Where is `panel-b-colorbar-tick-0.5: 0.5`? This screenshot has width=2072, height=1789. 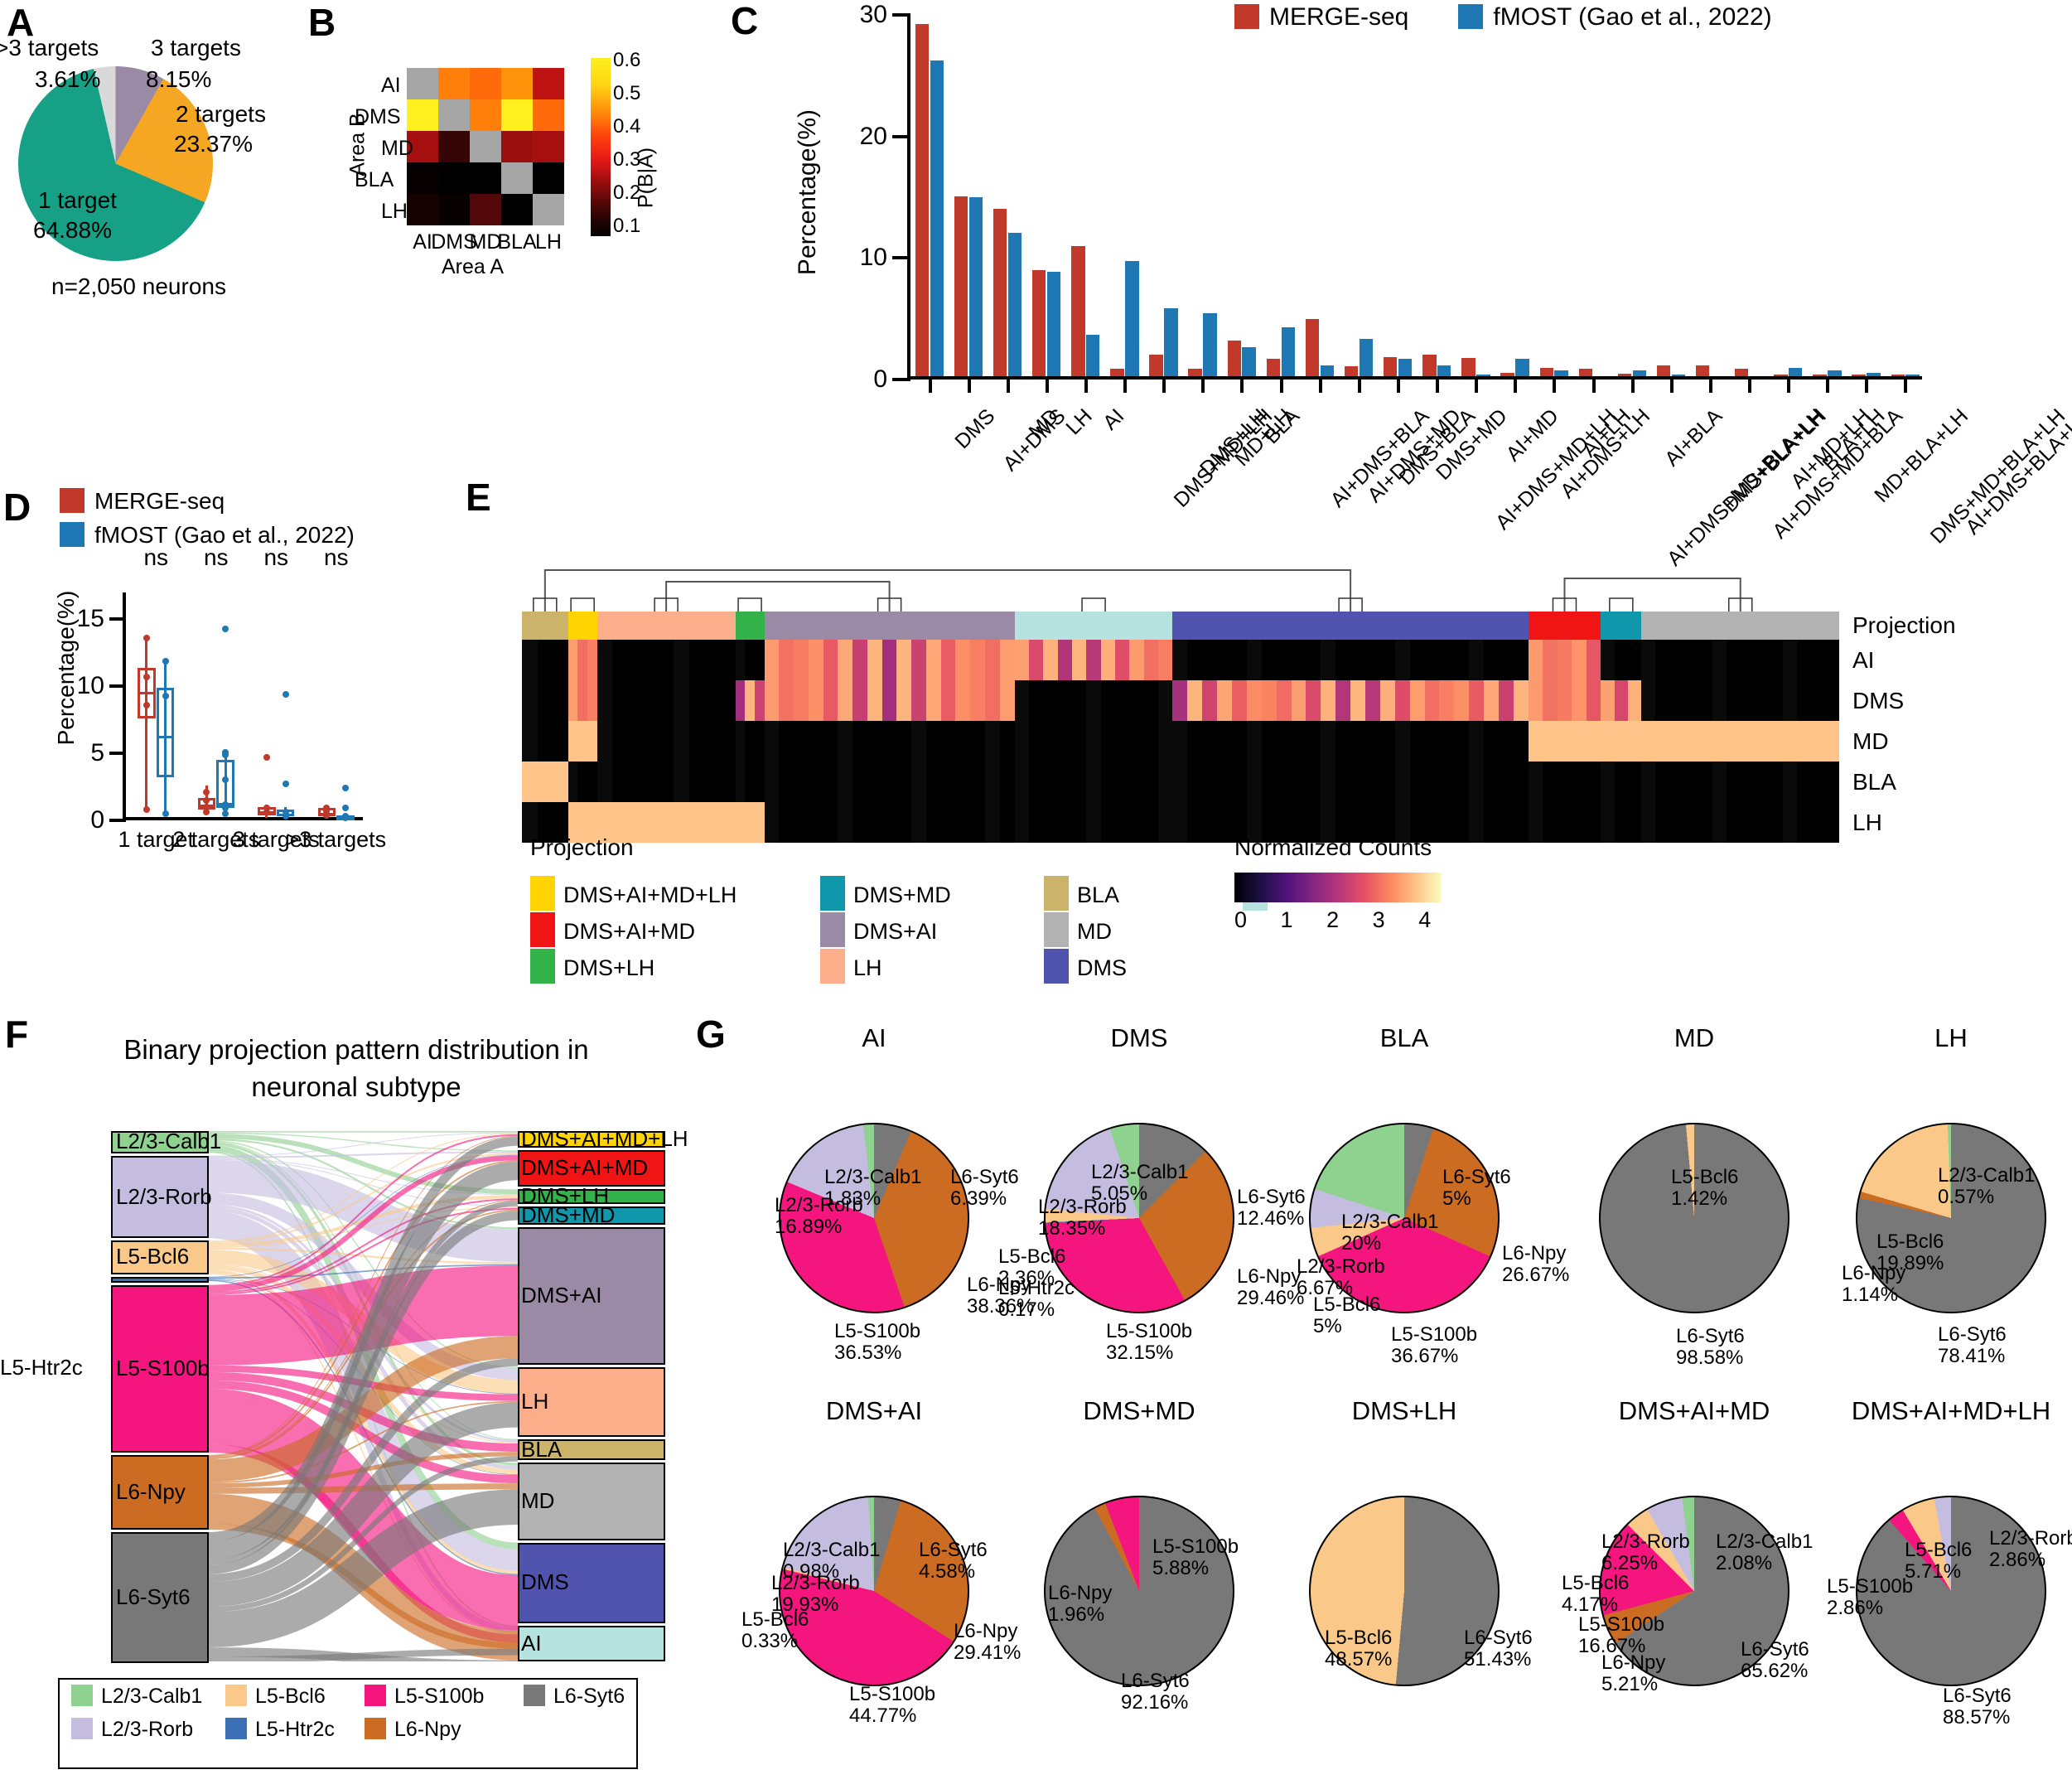
panel-b-colorbar-tick-0.5: 0.5 is located at coordinates (627, 92).